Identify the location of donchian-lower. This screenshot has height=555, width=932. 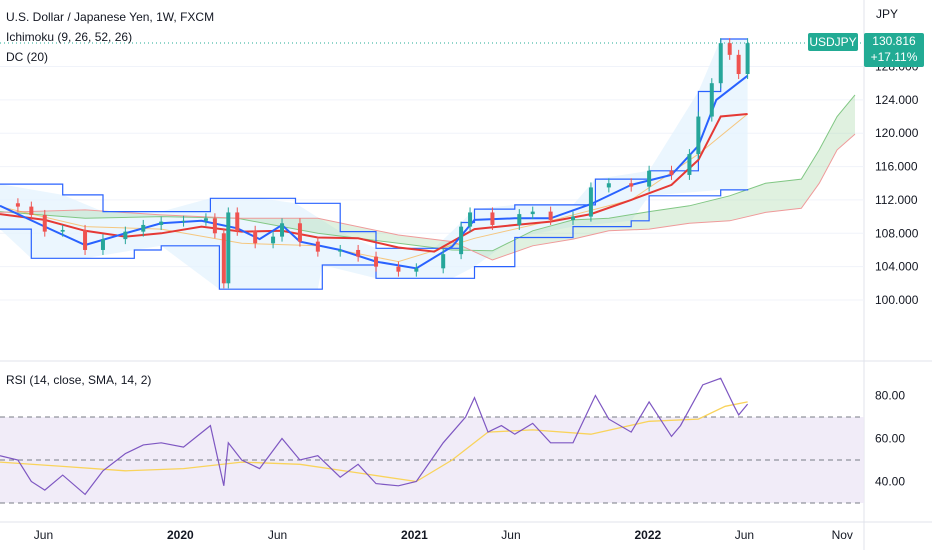
(374, 239).